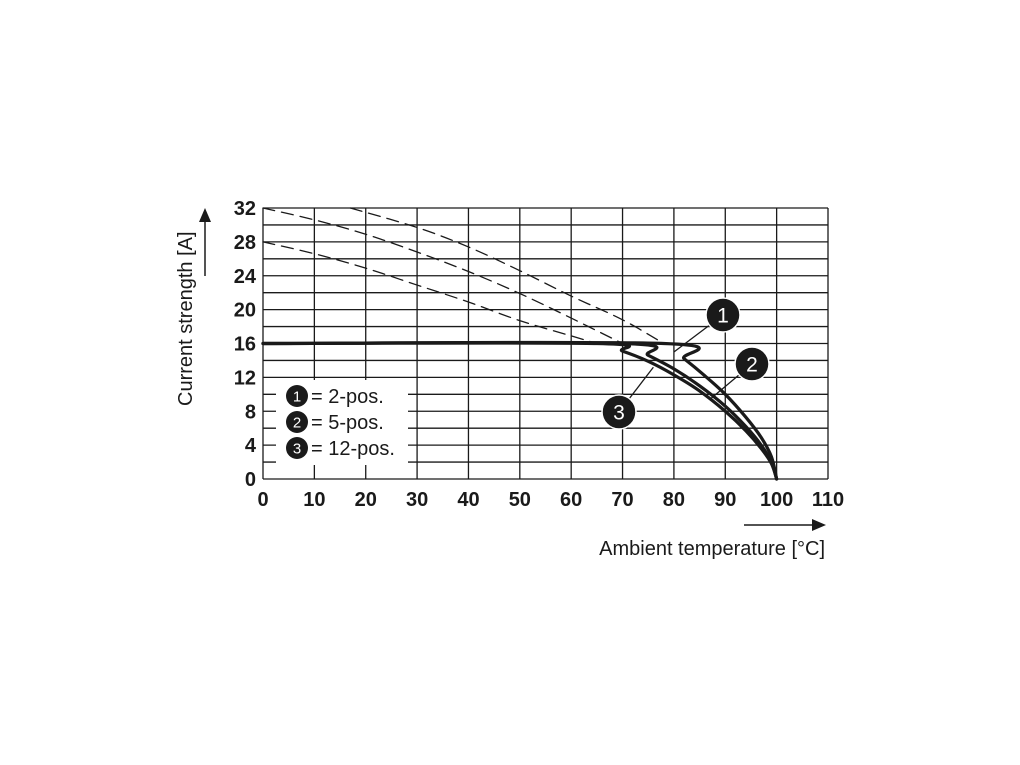 The image size is (1020, 765). Describe the element at coordinates (674, 500) in the screenshot. I see `x-tick-label: 80` at that location.